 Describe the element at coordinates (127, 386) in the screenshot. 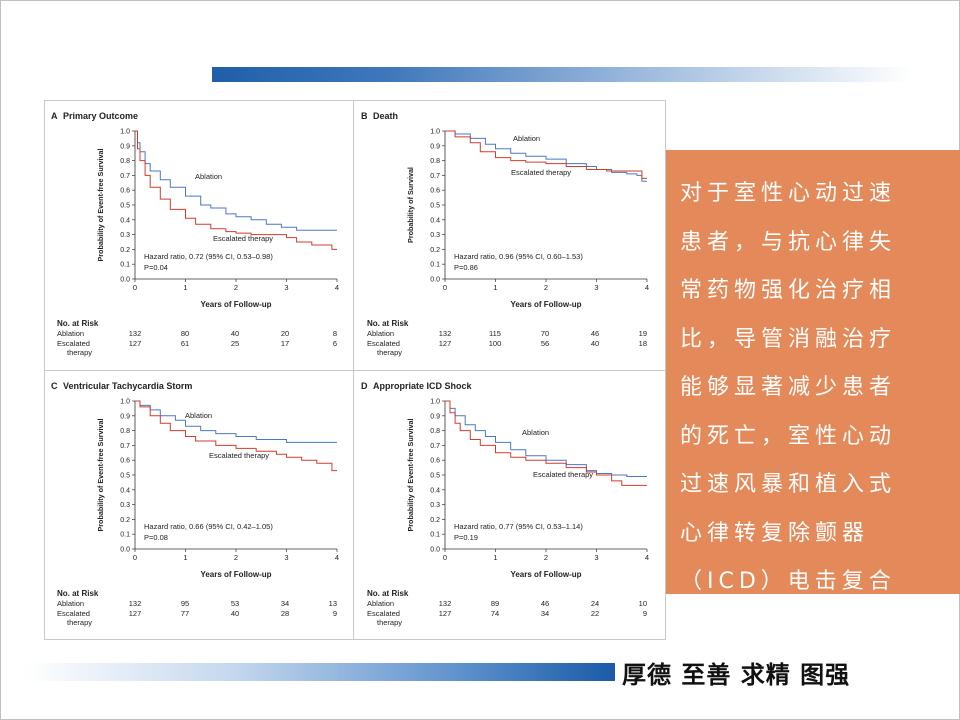

I see `chart-title: Ventricular Tachycardia Storm` at that location.